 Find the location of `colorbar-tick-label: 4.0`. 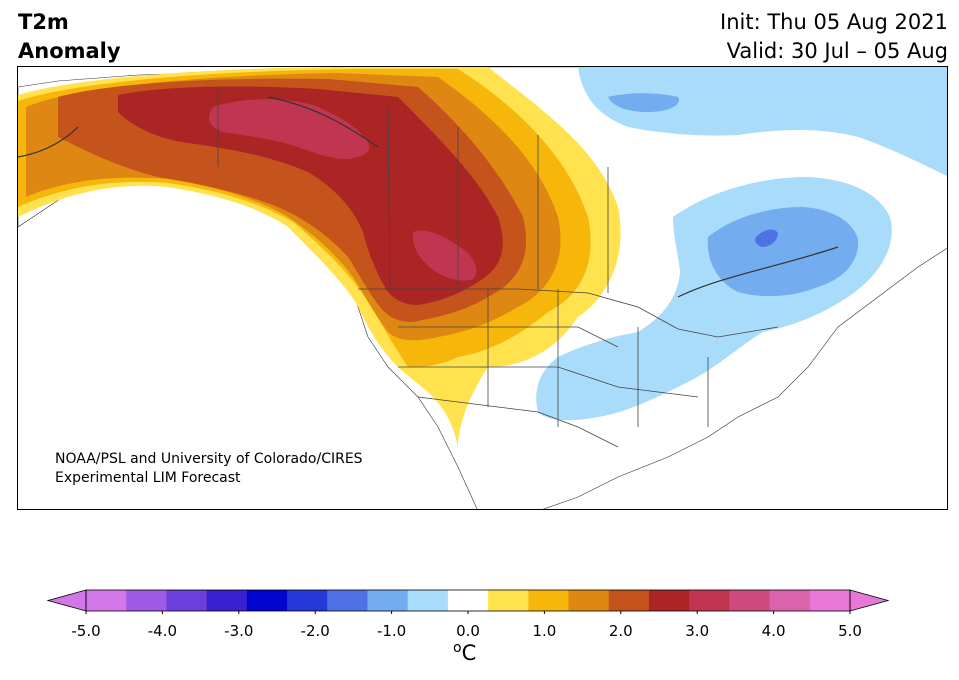

colorbar-tick-label: 4.0 is located at coordinates (773, 631).